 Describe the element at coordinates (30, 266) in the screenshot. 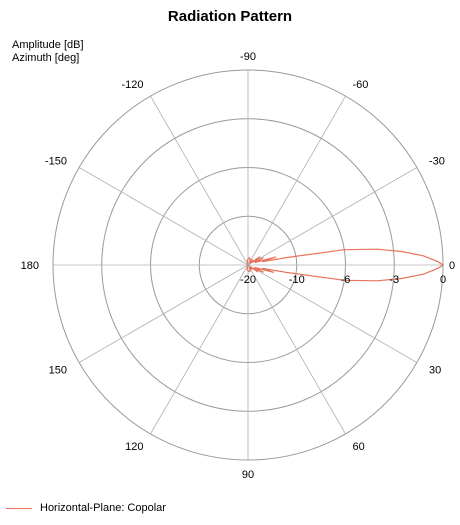

I see `angular-tick-label: 180` at that location.